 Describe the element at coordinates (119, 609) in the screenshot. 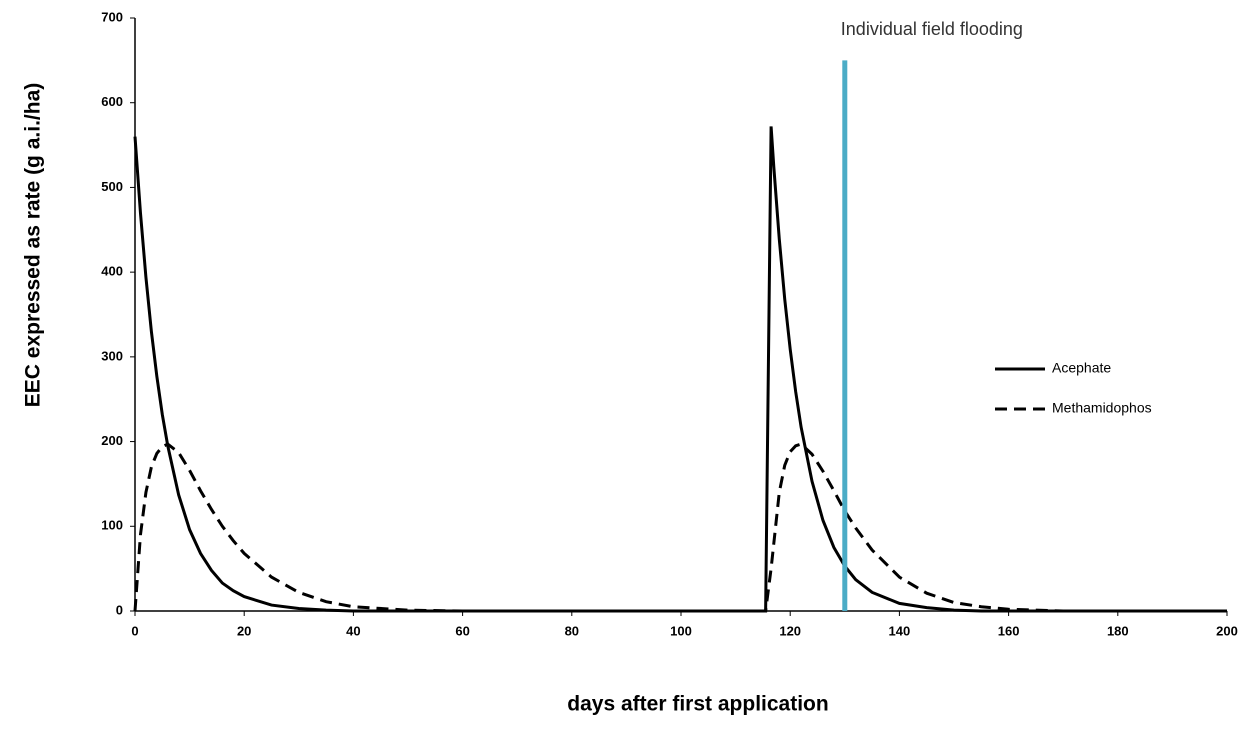

I see `y-tick-label: 0` at that location.